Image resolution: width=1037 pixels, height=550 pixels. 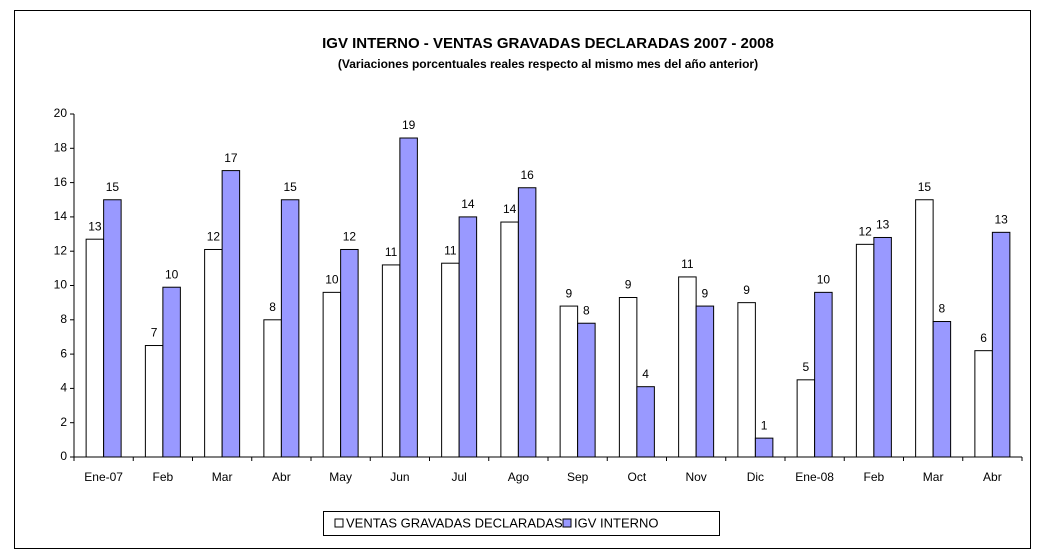 I want to click on x-tick-label: Dic, so click(x=755, y=477).